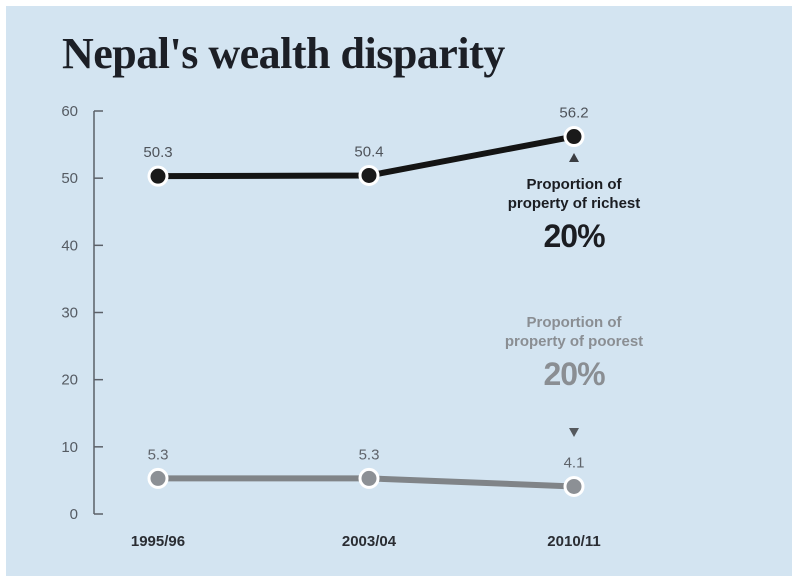 Image resolution: width=798 pixels, height=582 pixels. I want to click on data-label-poorest-2: 4.1, so click(574, 462).